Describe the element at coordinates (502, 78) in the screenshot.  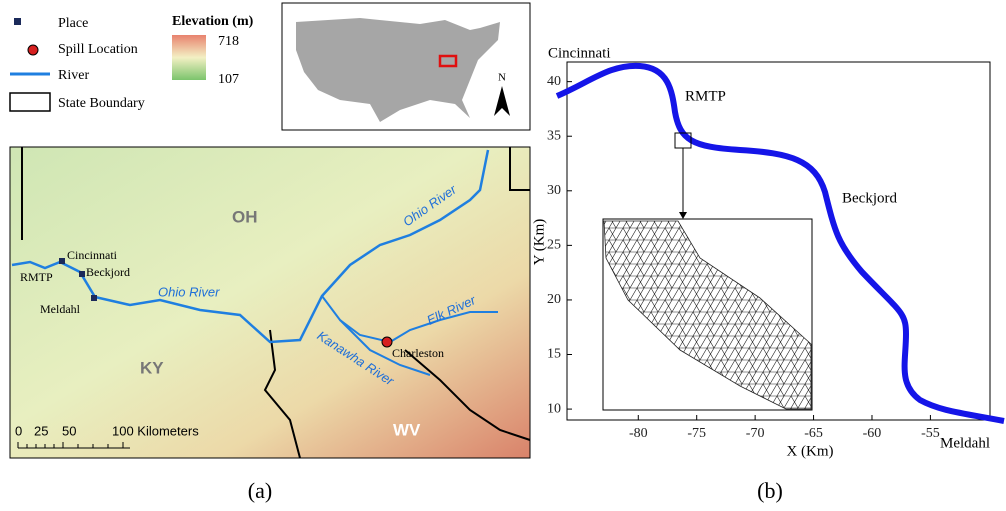
I see `north-label: N` at that location.